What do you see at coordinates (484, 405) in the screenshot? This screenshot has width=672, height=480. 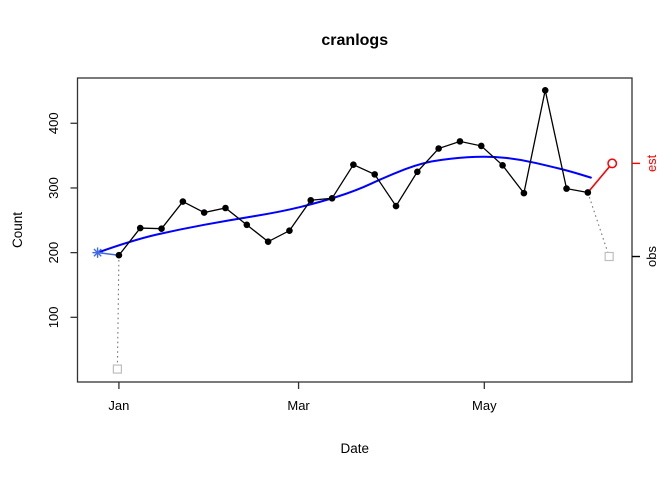 I see `x-tick-label: May` at bounding box center [484, 405].